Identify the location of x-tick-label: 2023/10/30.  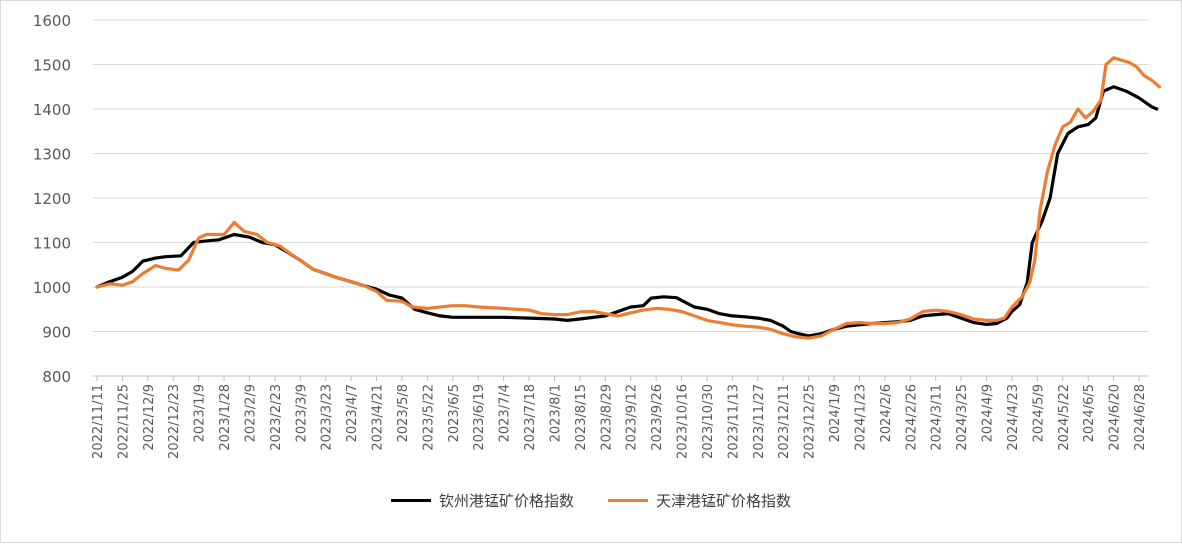
(708, 421).